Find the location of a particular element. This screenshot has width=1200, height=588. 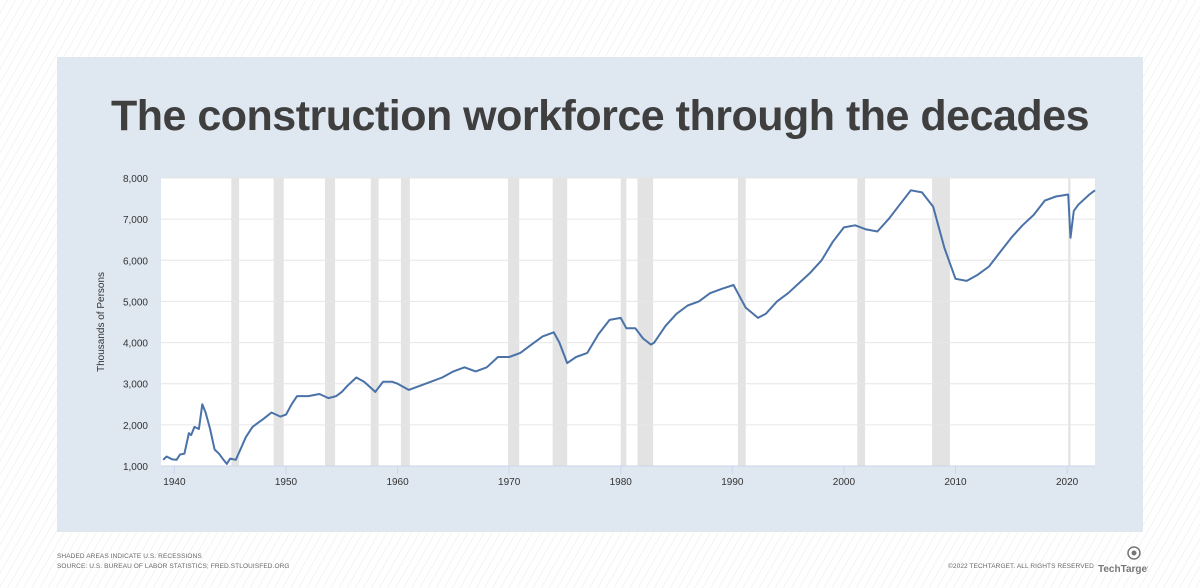

x-tick-label: 1940 is located at coordinates (174, 482).